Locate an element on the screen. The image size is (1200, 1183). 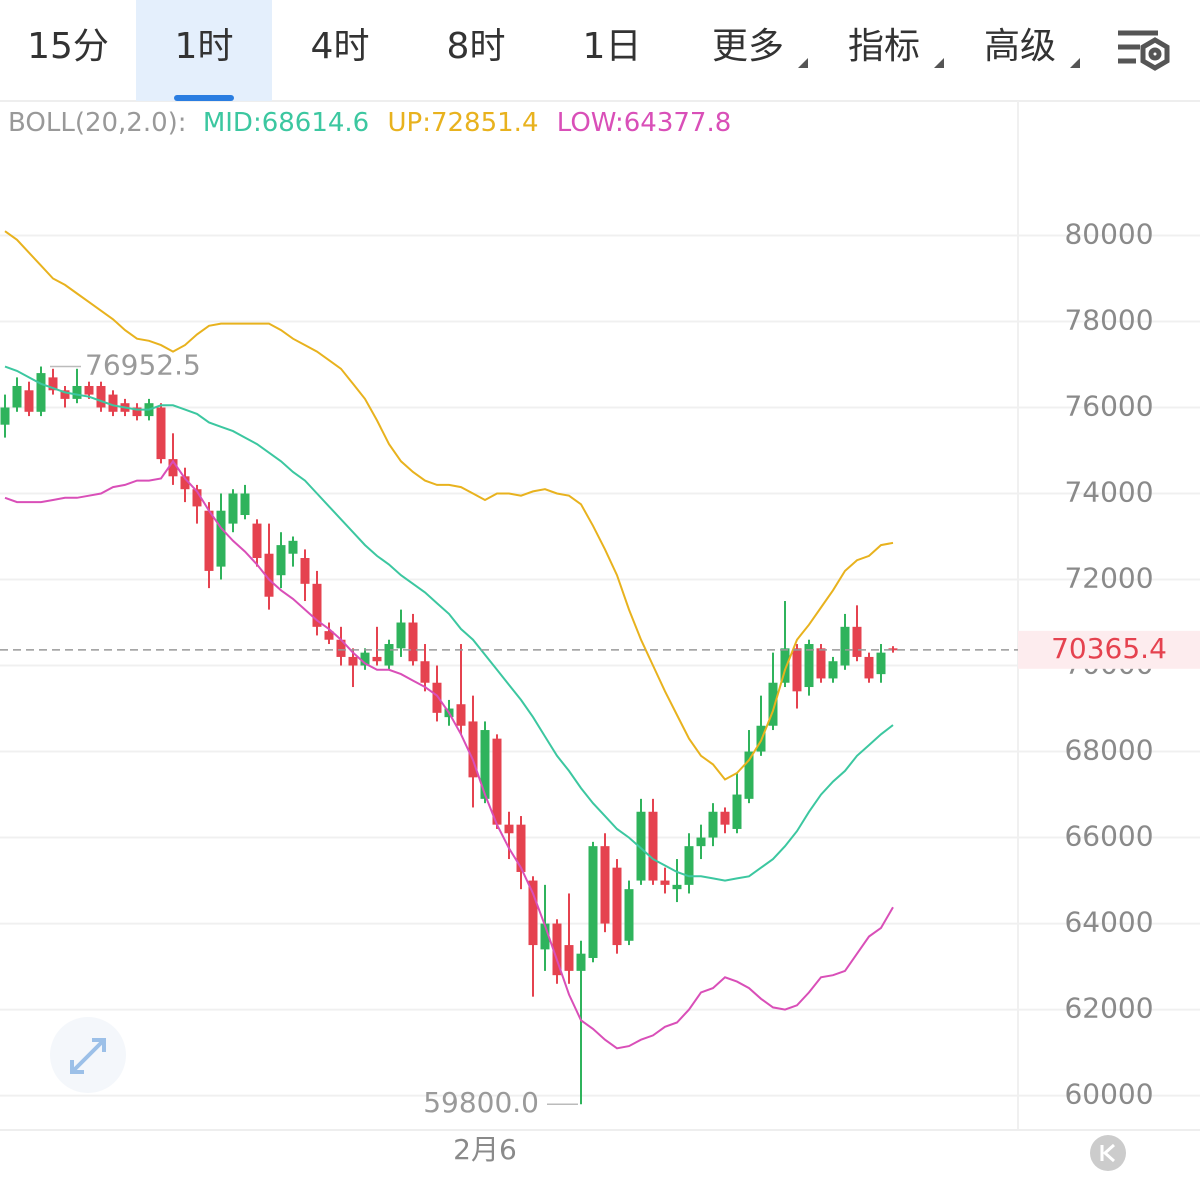
active-tab-bg is located at coordinates (204, 50).